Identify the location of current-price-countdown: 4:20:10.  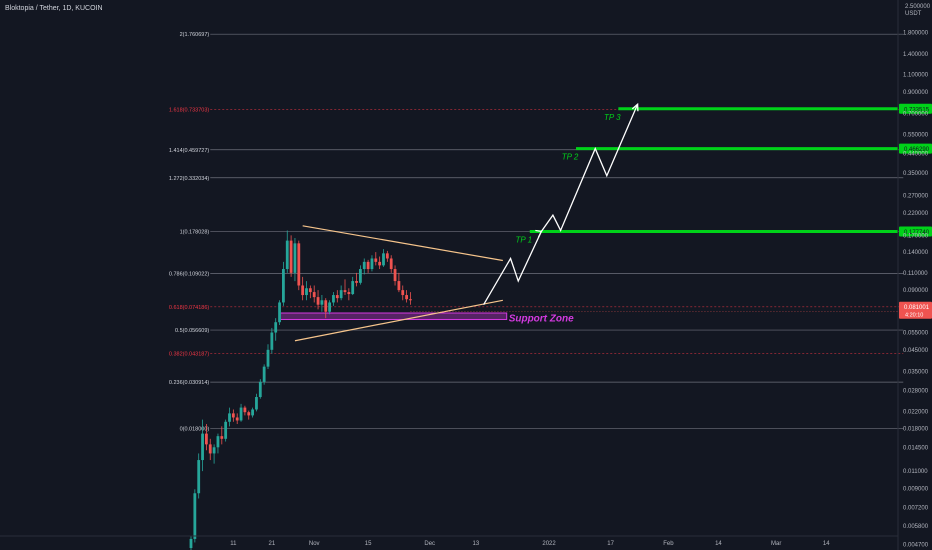
(914, 315).